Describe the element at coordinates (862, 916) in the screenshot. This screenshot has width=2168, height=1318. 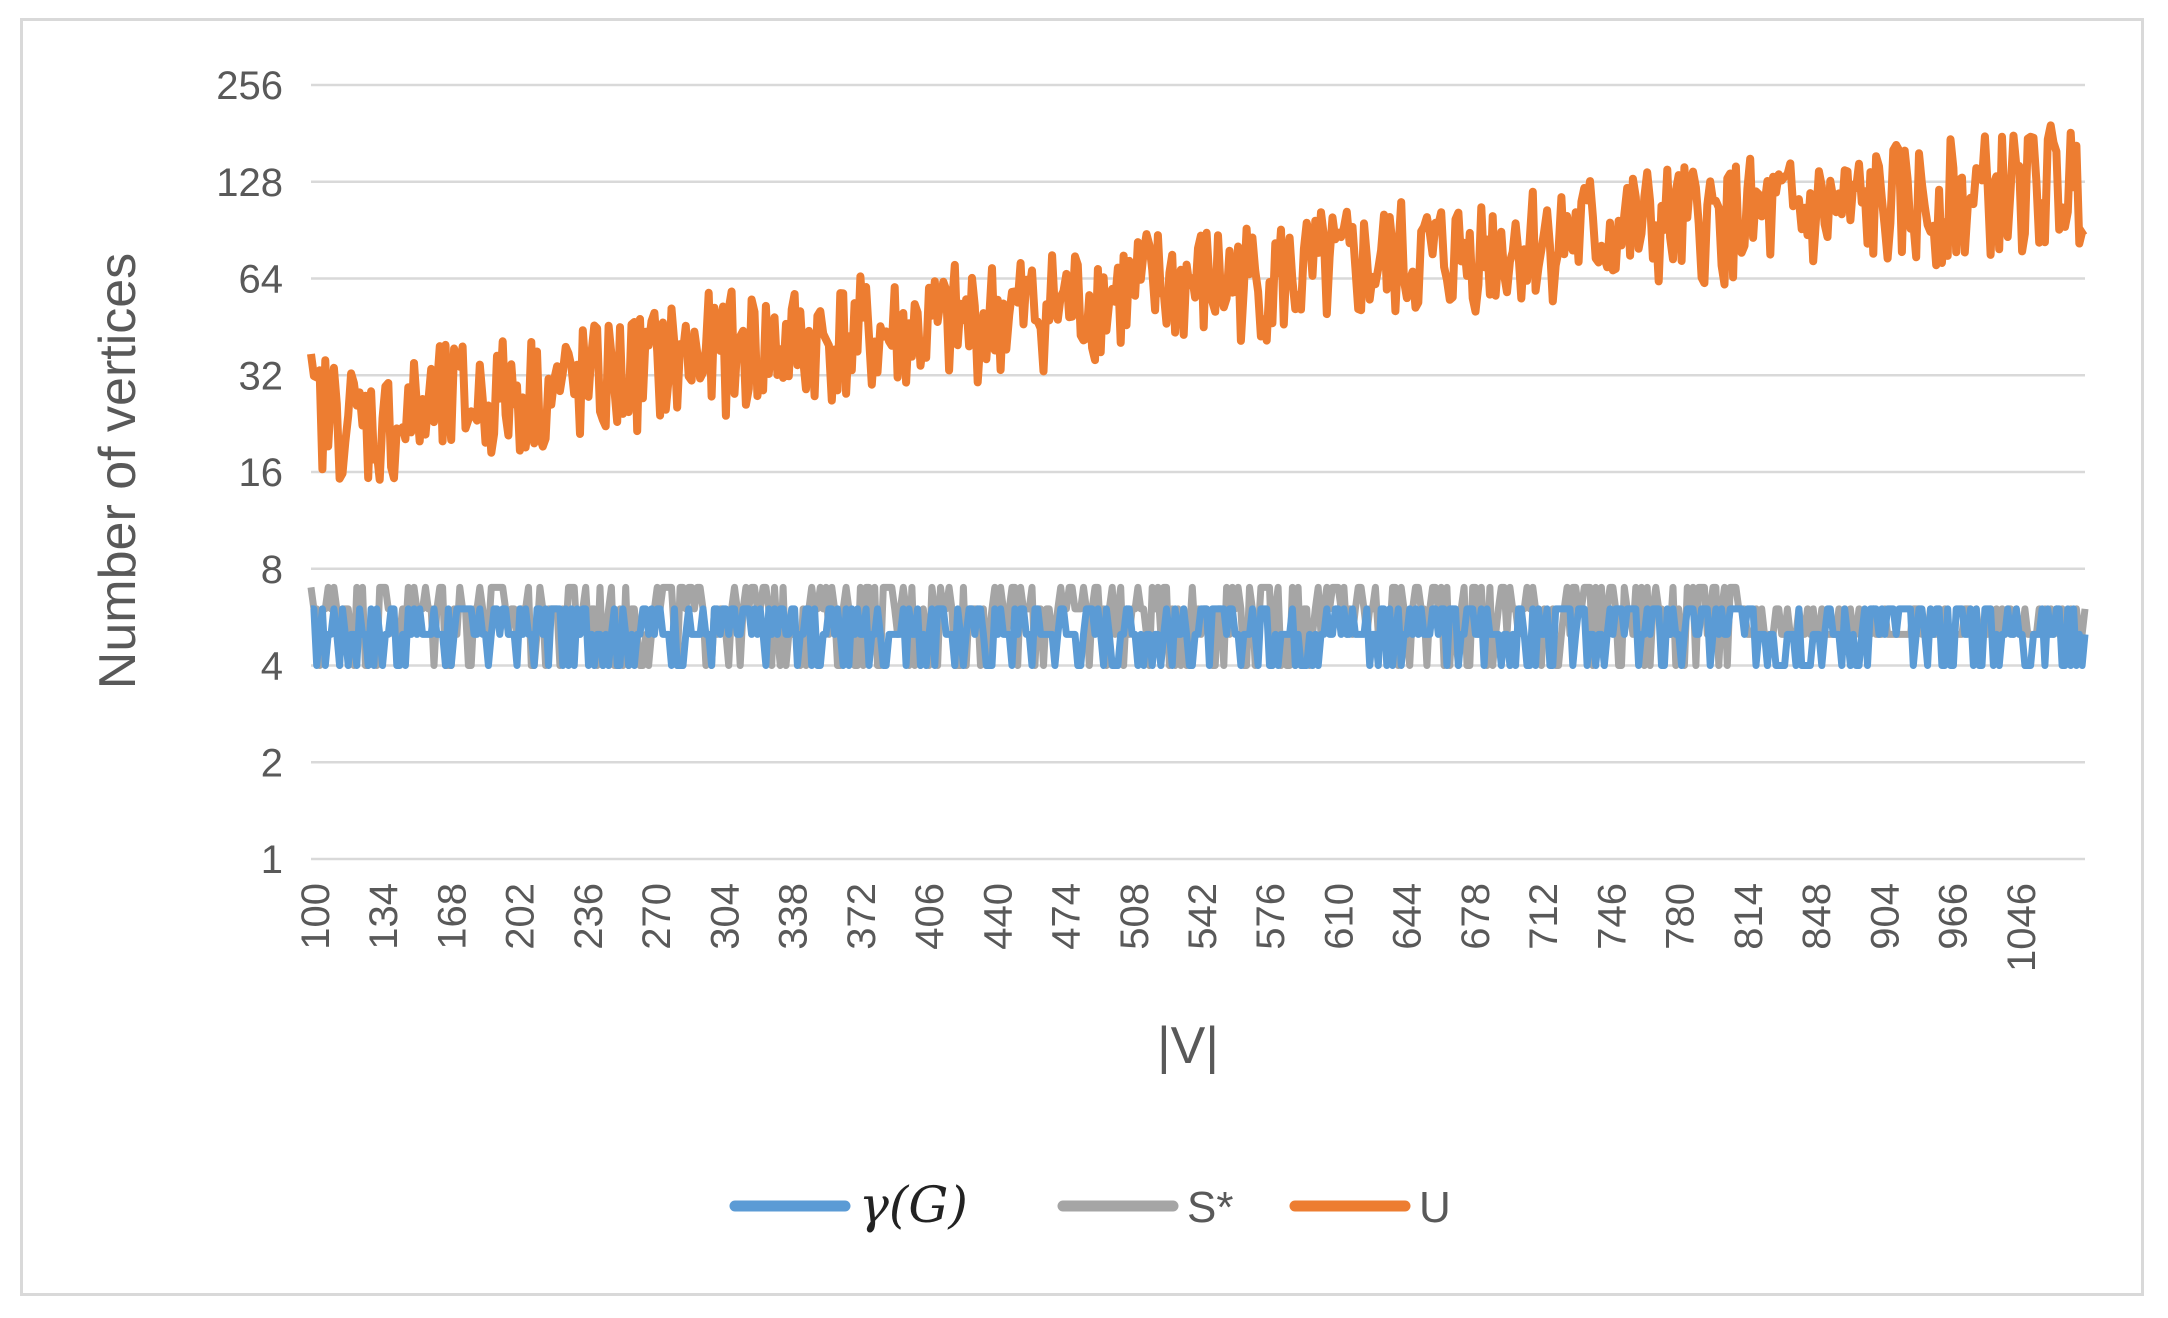
I see `x-tick-label: 372` at that location.